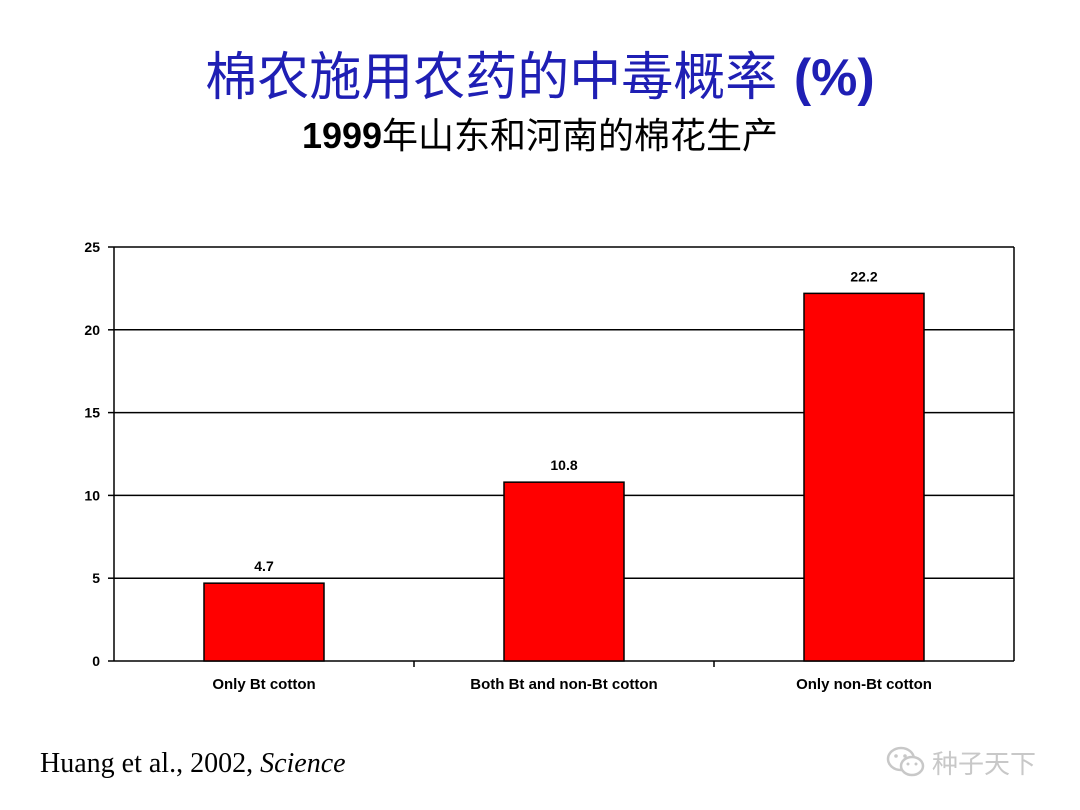 The image size is (1080, 810). Describe the element at coordinates (264, 566) in the screenshot. I see `bar-value-label: 4.7` at that location.